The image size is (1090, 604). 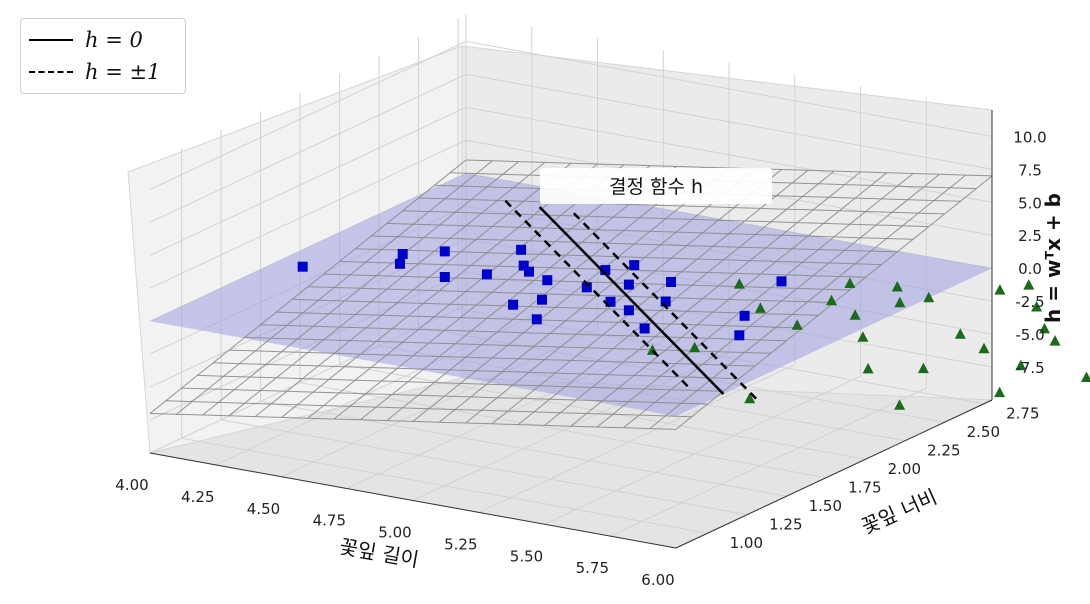 I want to click on x-axis-line, so click(x=413, y=500).